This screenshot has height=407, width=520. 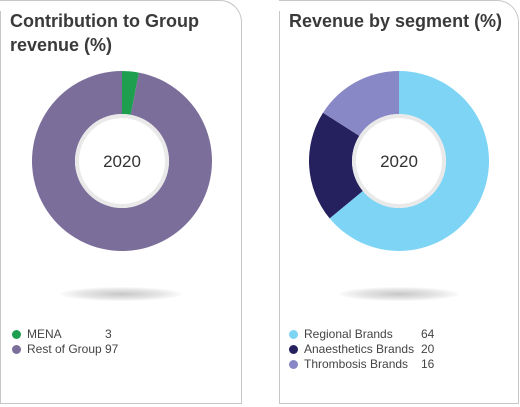 I want to click on legend-item: MENA 3, so click(x=122, y=334).